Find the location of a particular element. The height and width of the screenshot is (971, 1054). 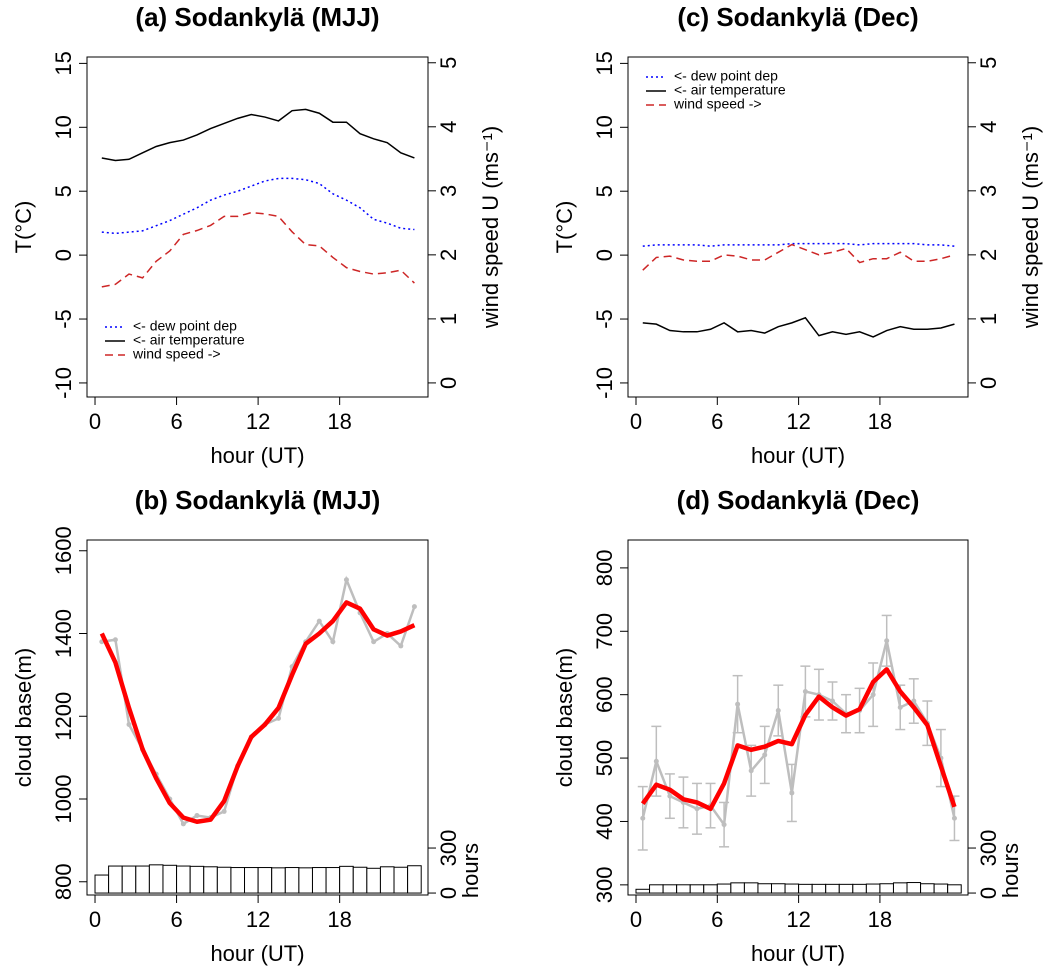

chart-title: (b) Sodankylä (MJJ) is located at coordinates (258, 500).